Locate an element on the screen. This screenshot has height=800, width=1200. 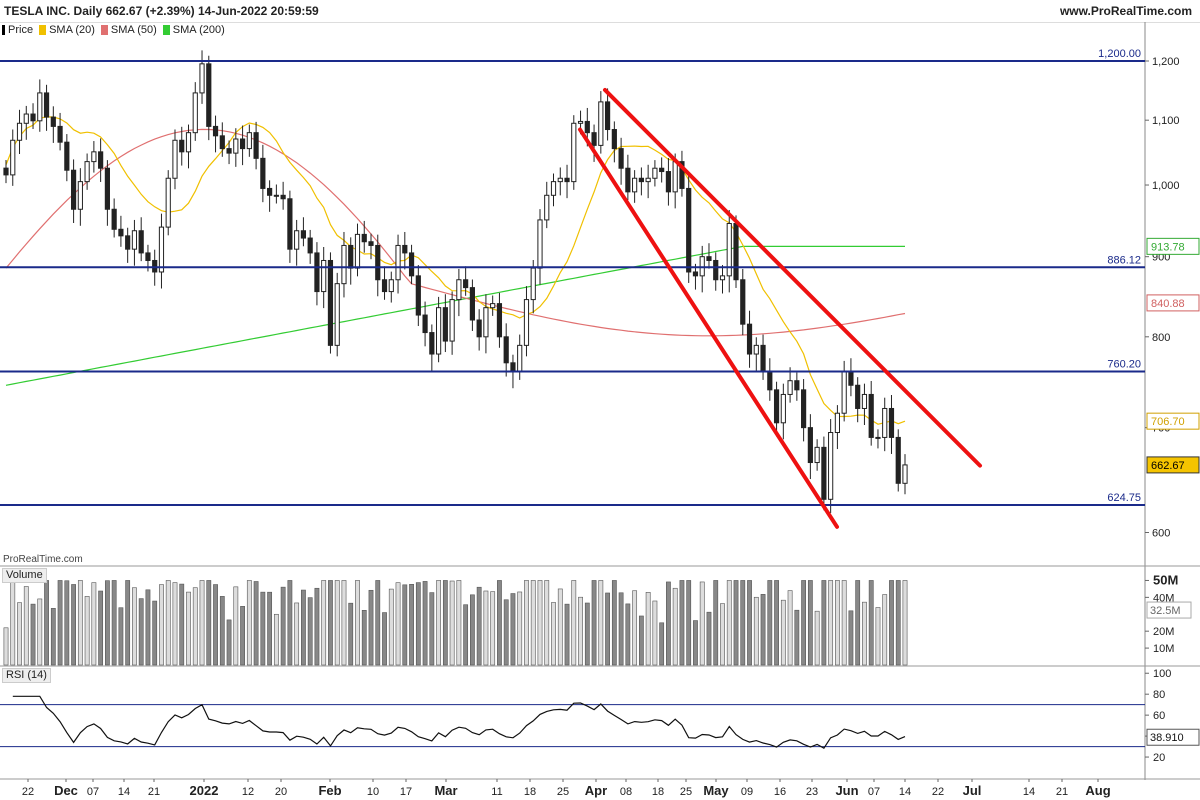
legend-sma200: SMA (200) is located at coordinates (193, 30).